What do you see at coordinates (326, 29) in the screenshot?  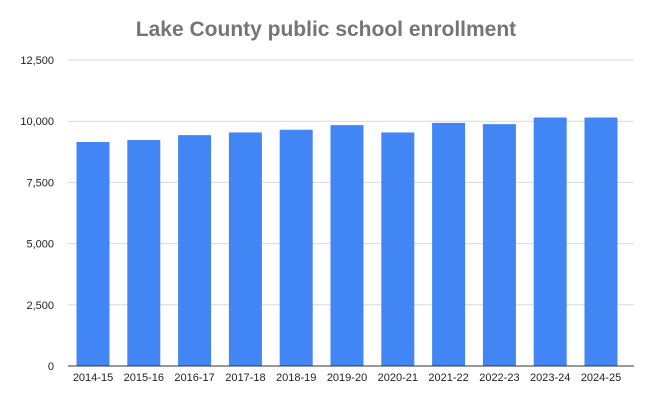 I see `chart-title: Lake County public school enrollment` at bounding box center [326, 29].